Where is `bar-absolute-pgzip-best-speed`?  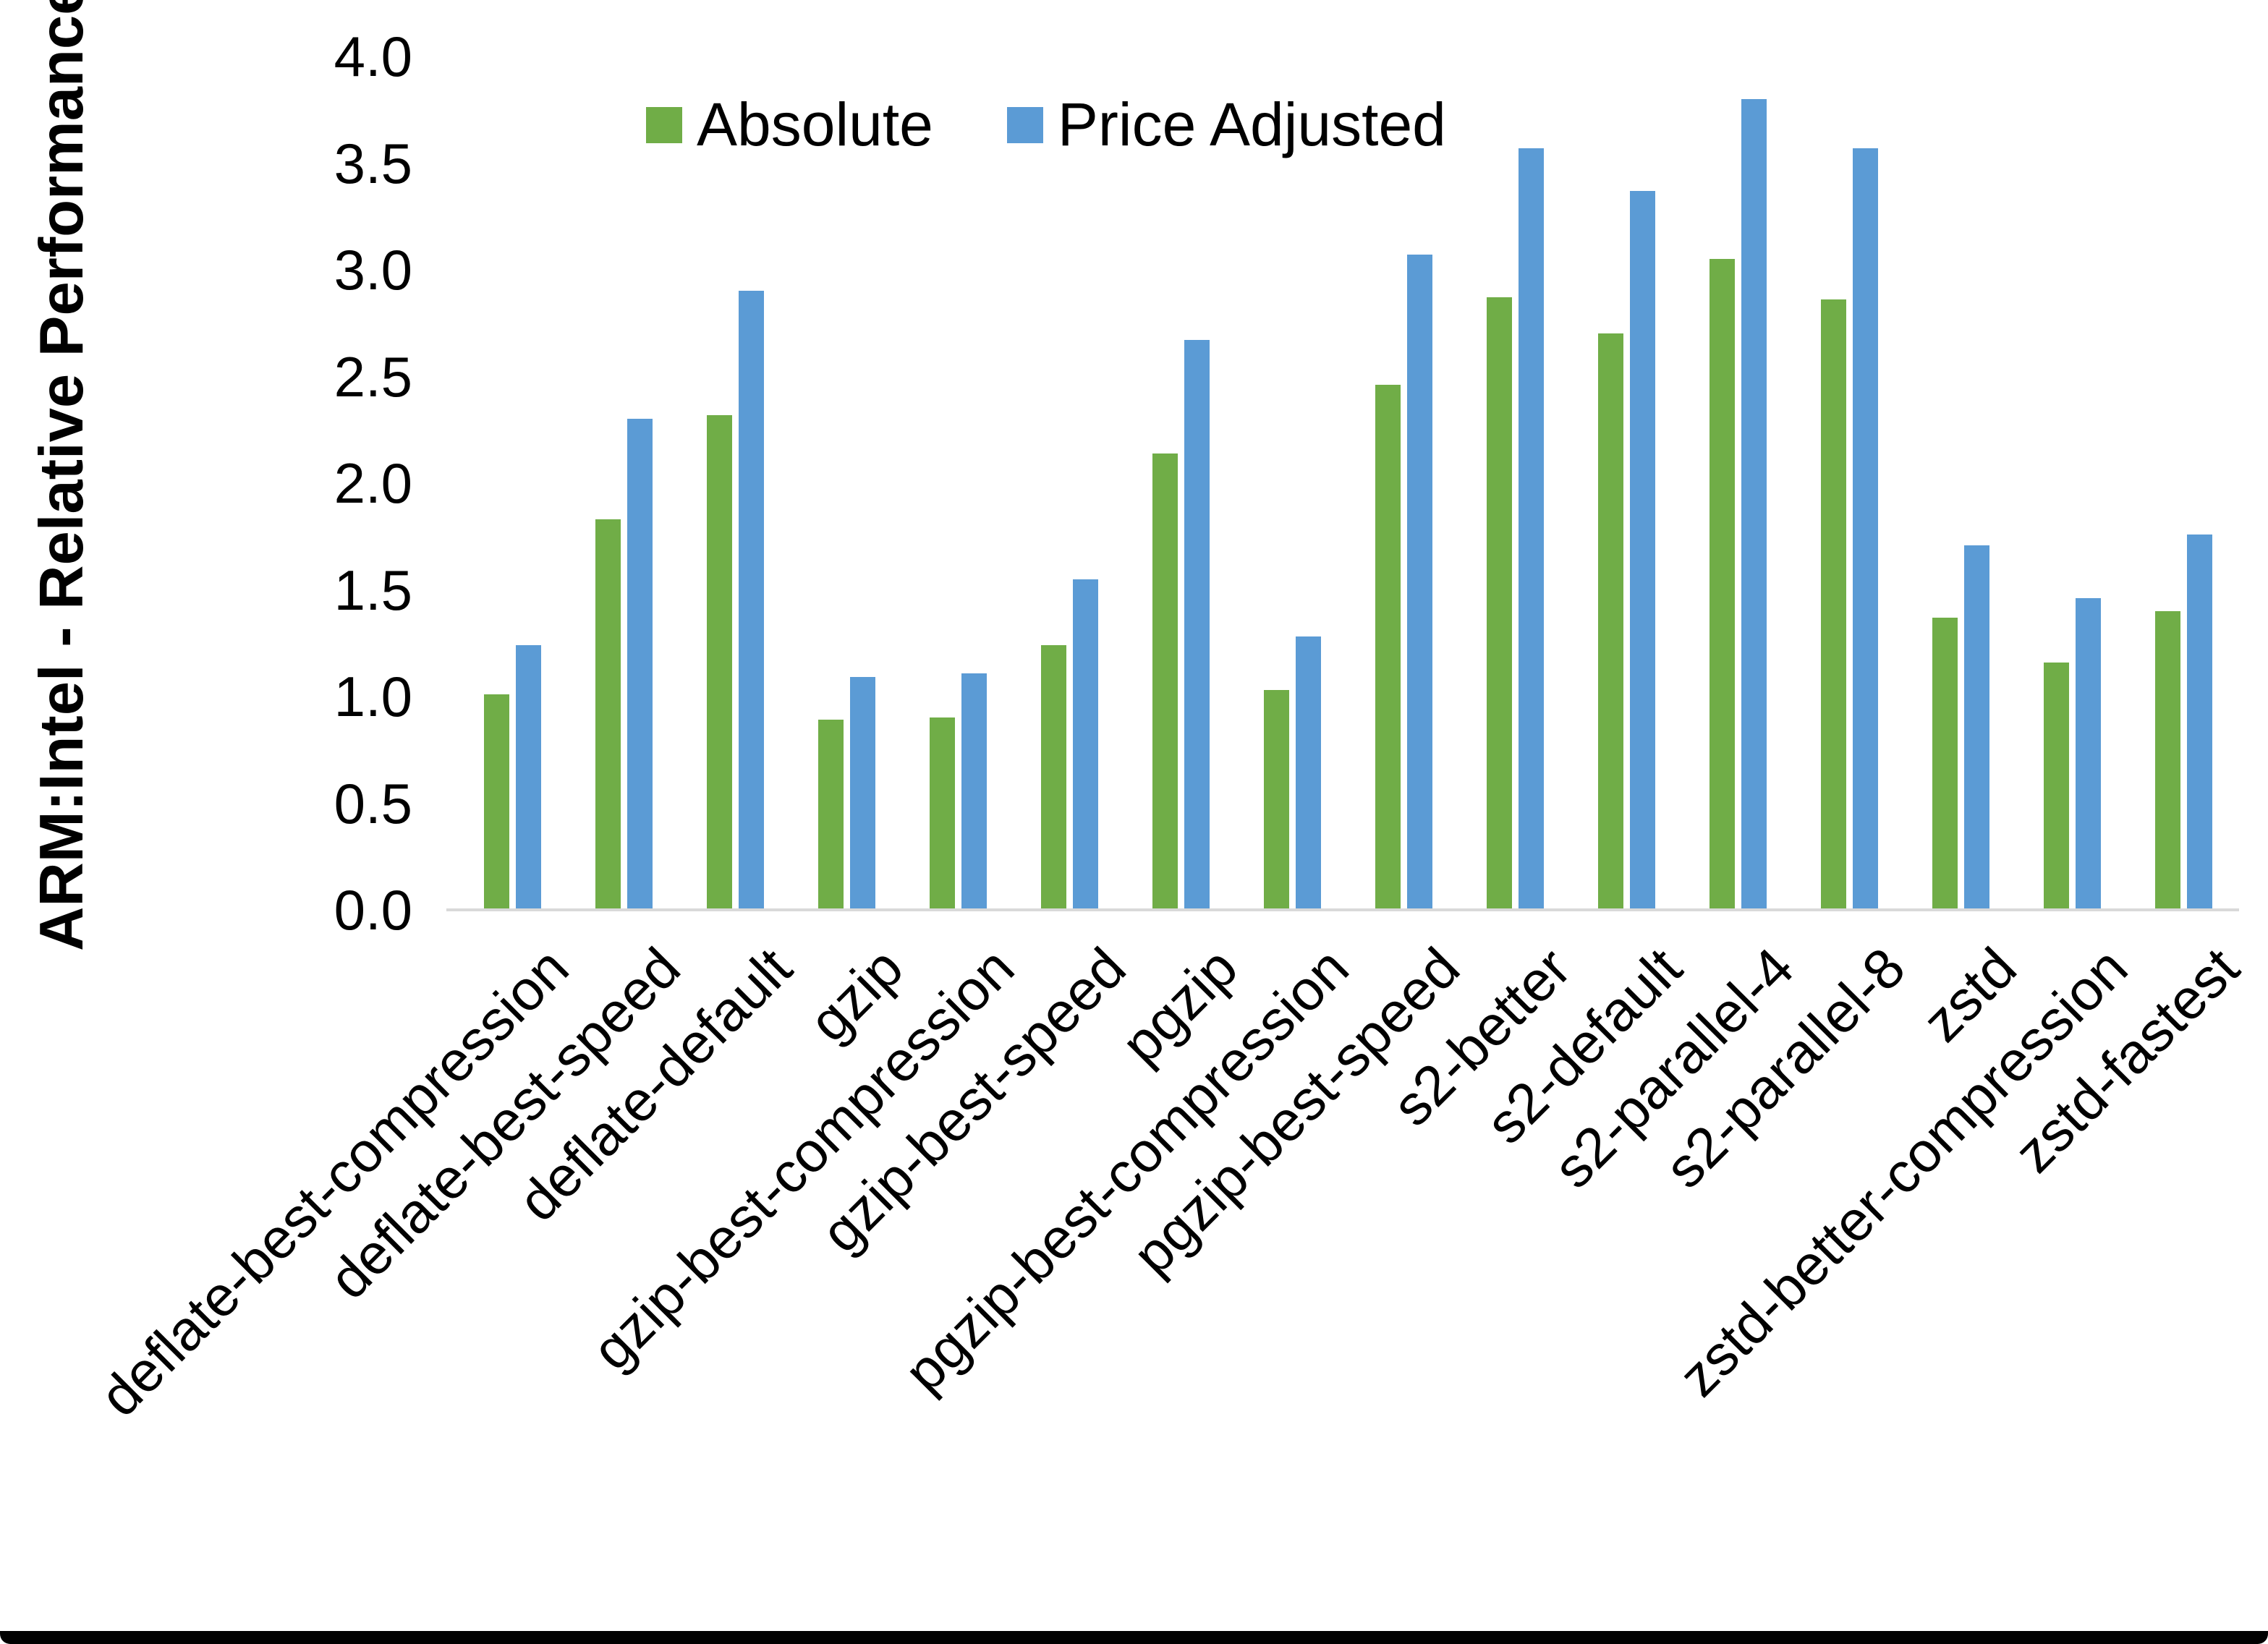 bar-absolute-pgzip-best-speed is located at coordinates (1388, 647).